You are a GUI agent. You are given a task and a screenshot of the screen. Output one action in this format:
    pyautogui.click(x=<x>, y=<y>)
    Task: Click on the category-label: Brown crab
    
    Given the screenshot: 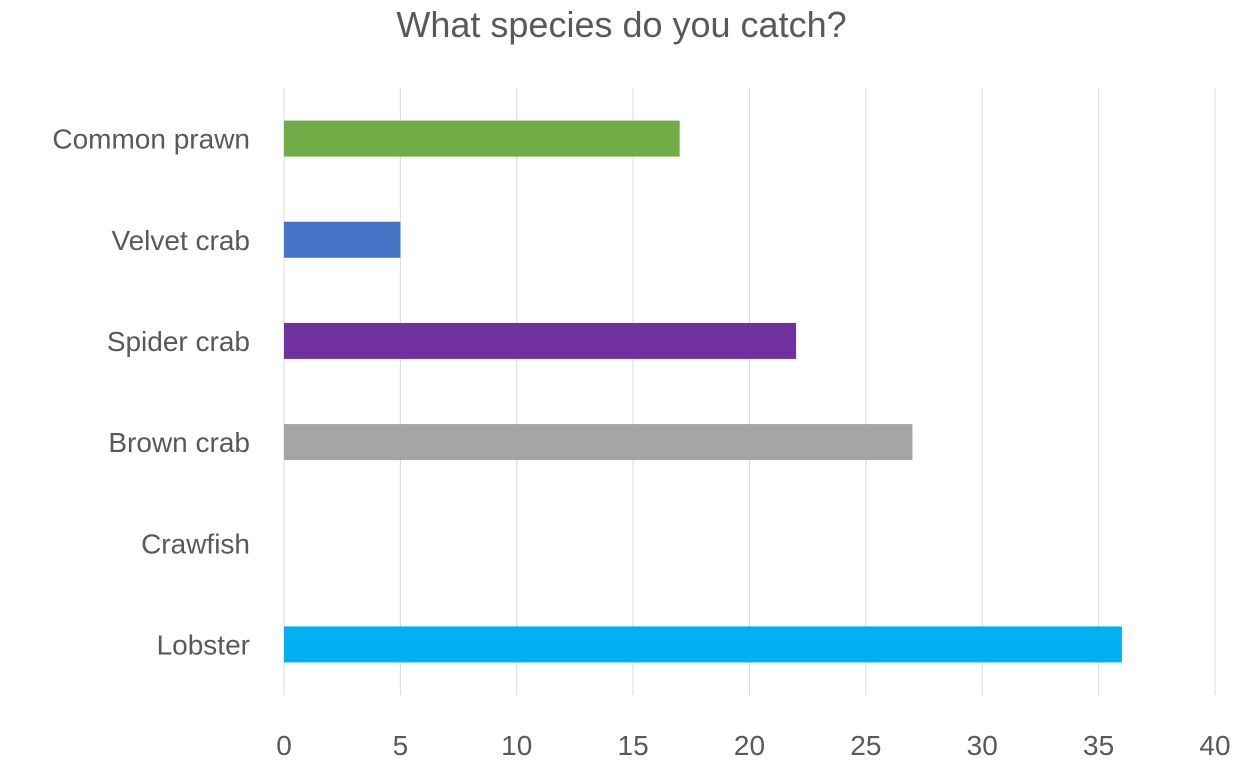 What is the action you would take?
    pyautogui.click(x=179, y=442)
    